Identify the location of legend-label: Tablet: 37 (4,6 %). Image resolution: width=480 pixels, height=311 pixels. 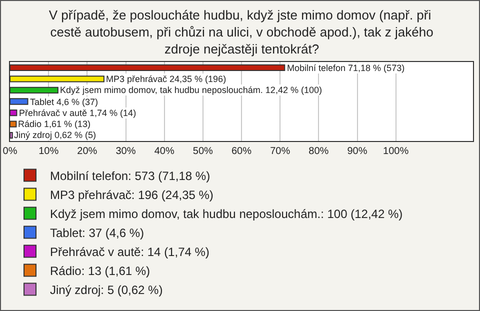
(97, 233).